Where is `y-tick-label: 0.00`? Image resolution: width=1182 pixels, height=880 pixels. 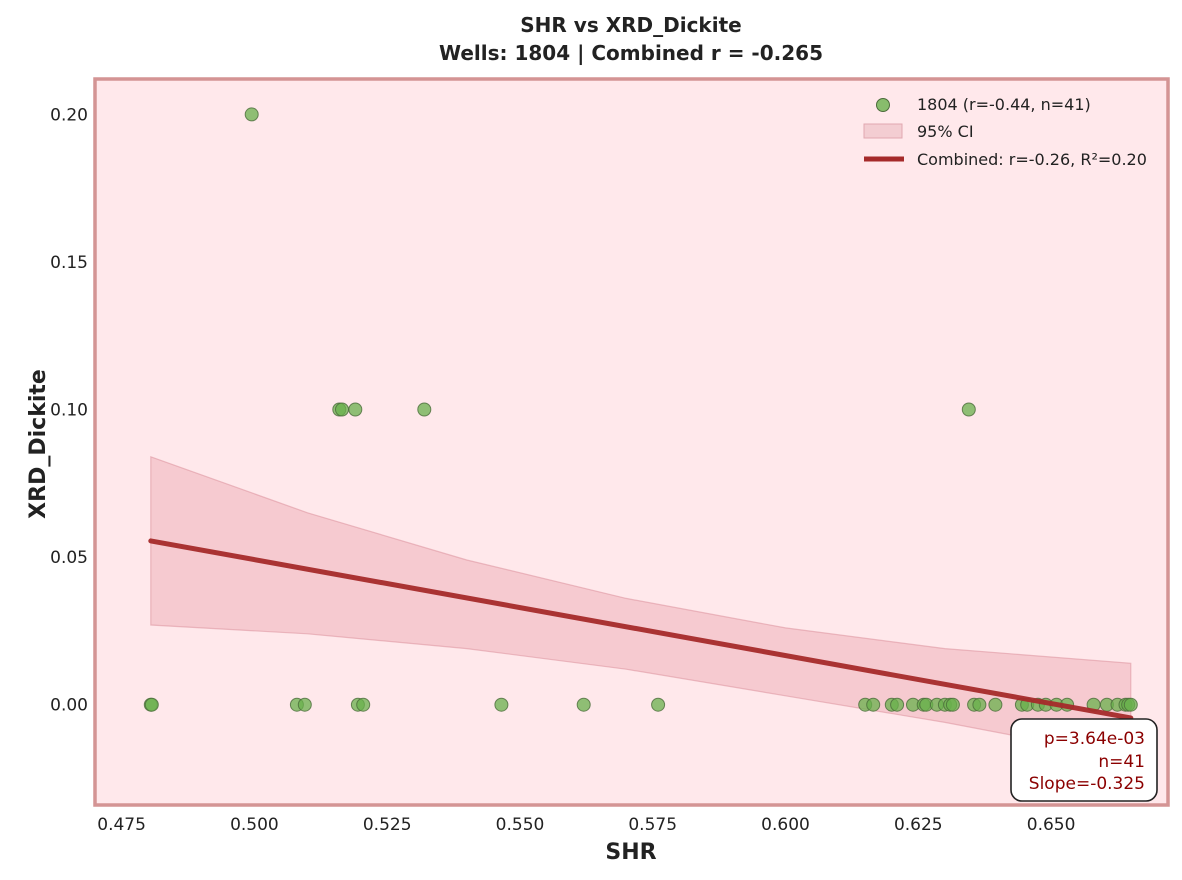 y-tick-label: 0.00 is located at coordinates (69, 706).